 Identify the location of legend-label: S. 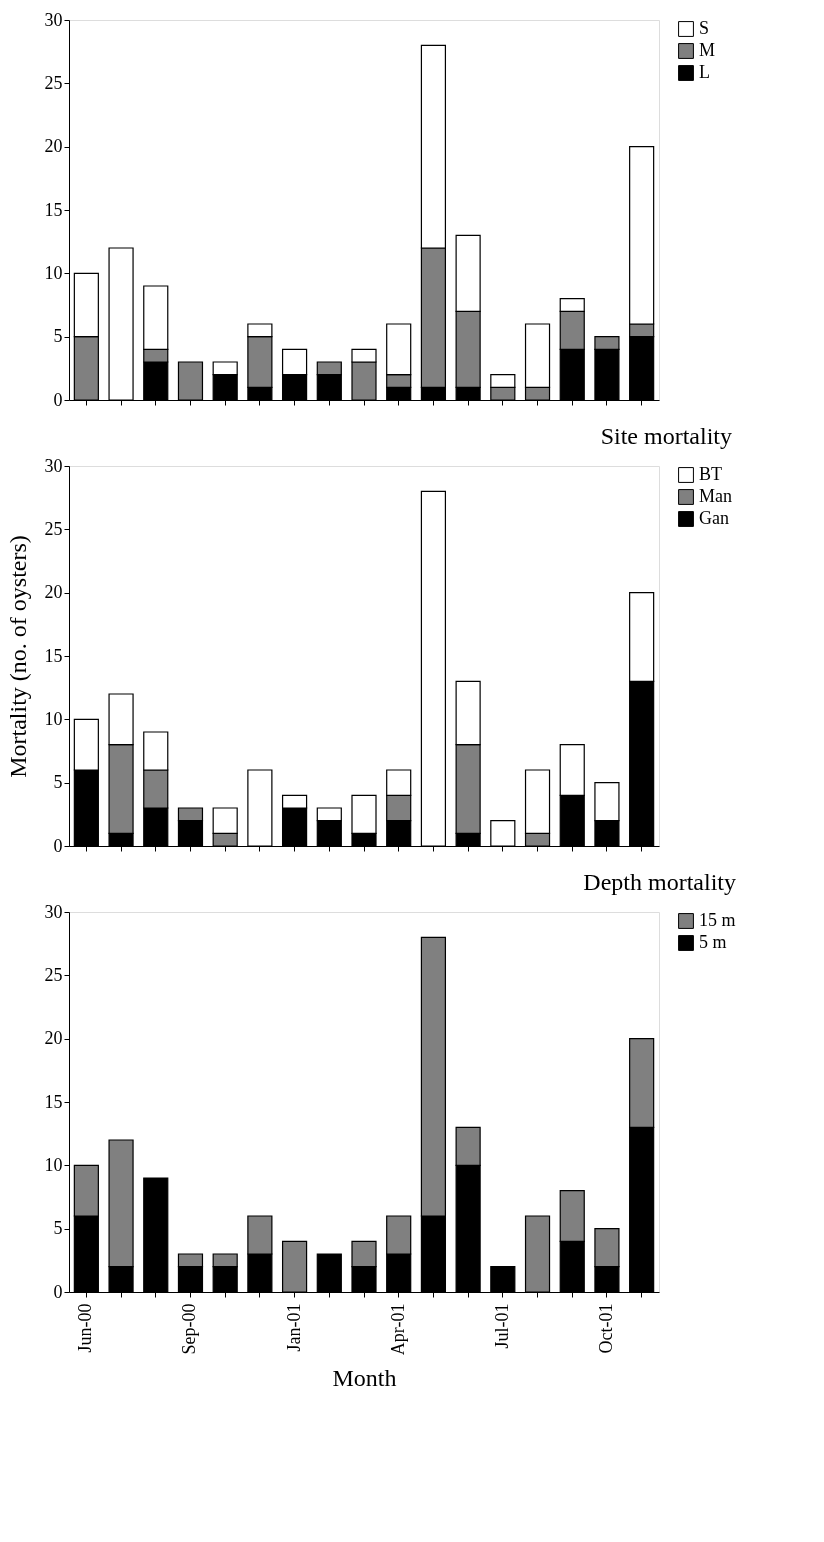
(704, 28).